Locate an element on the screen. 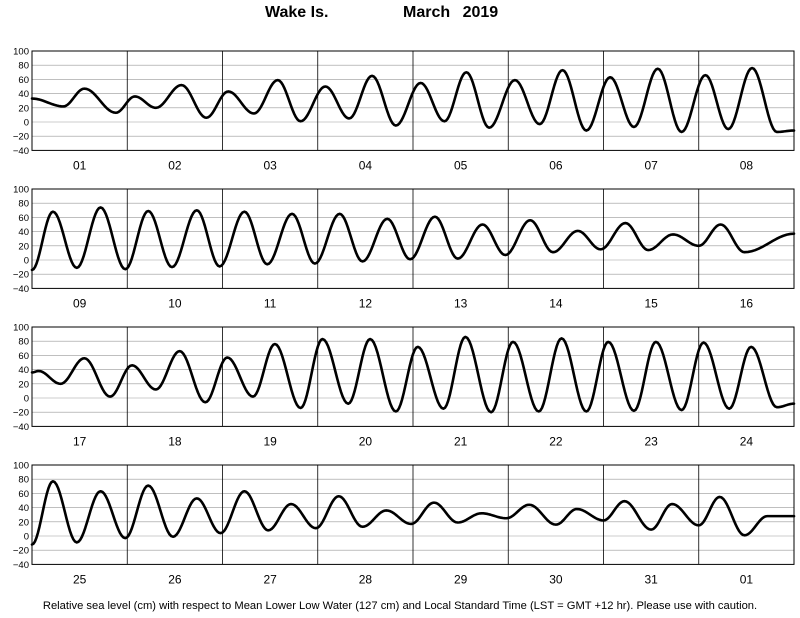  day-label: 07 is located at coordinates (651, 165).